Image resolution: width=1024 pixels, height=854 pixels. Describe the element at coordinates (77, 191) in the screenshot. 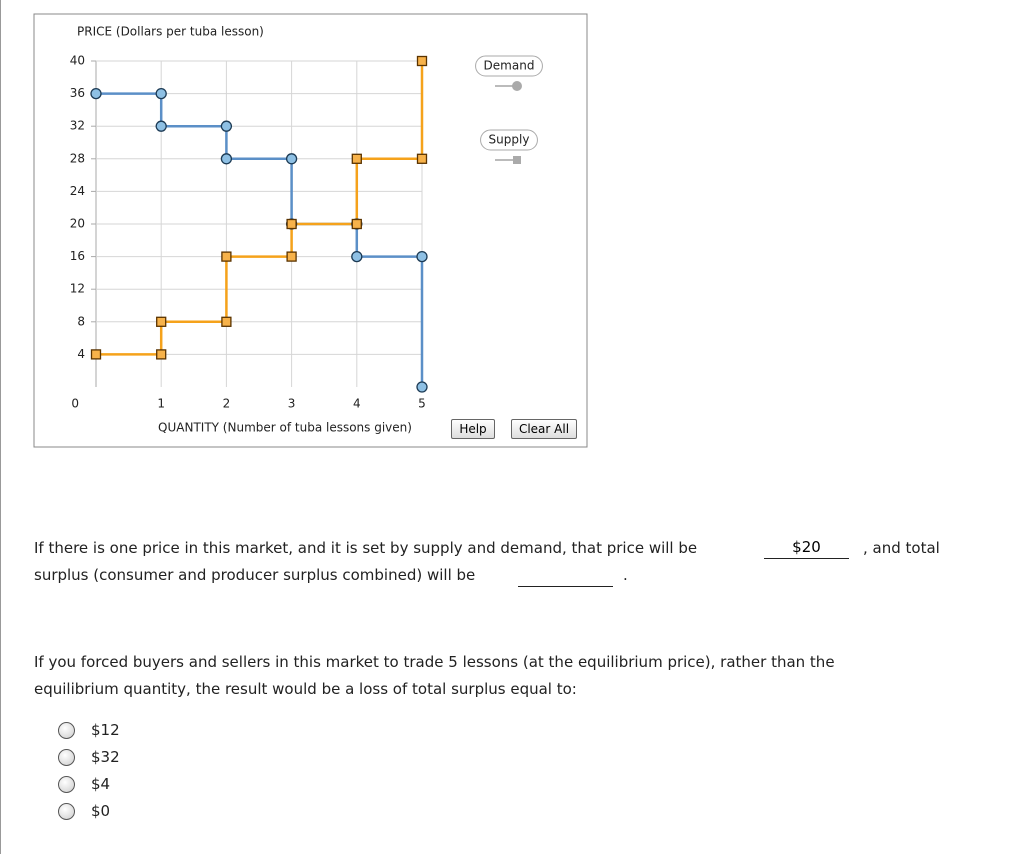

I see `y-tick-label: 24` at that location.